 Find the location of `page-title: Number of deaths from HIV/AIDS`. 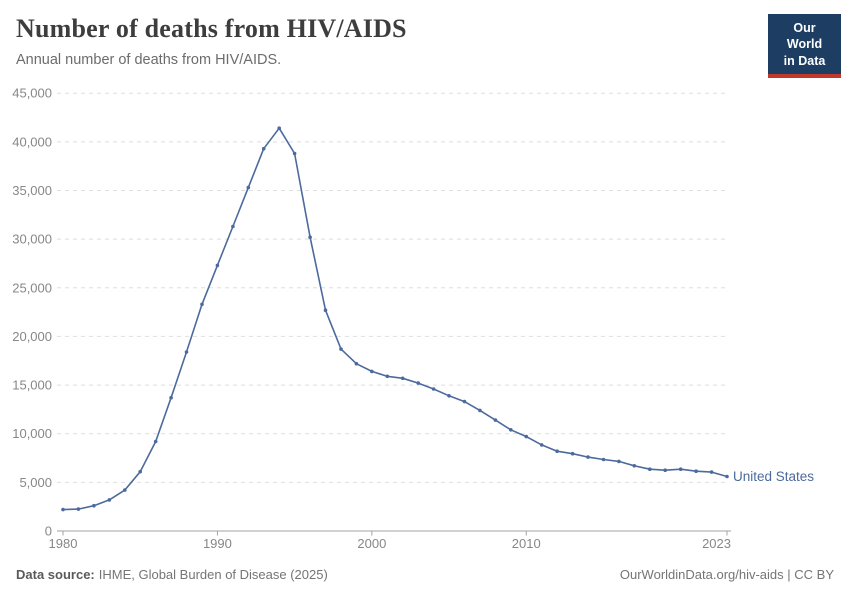

page-title: Number of deaths from HIV/AIDS is located at coordinates (211, 28).